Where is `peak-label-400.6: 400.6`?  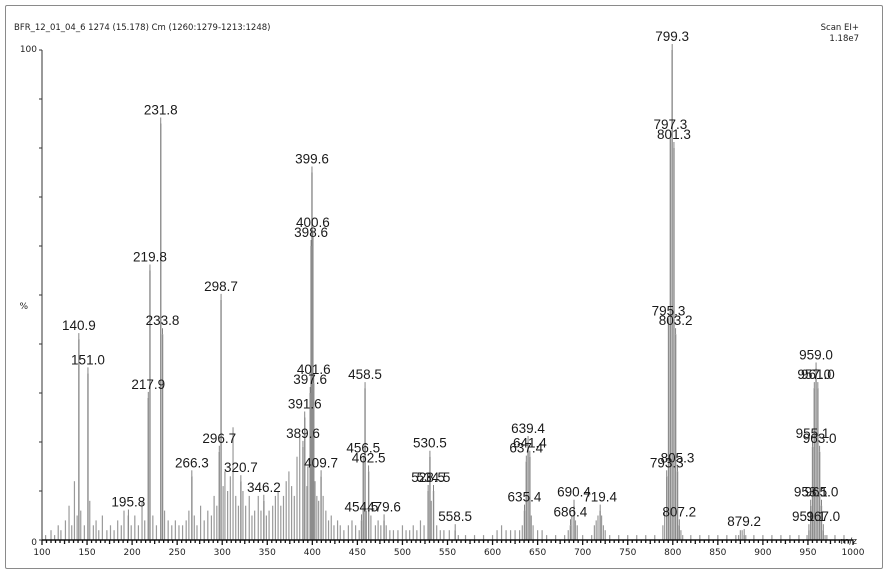
peak-label-400.6: 400.6 is located at coordinates (313, 222).